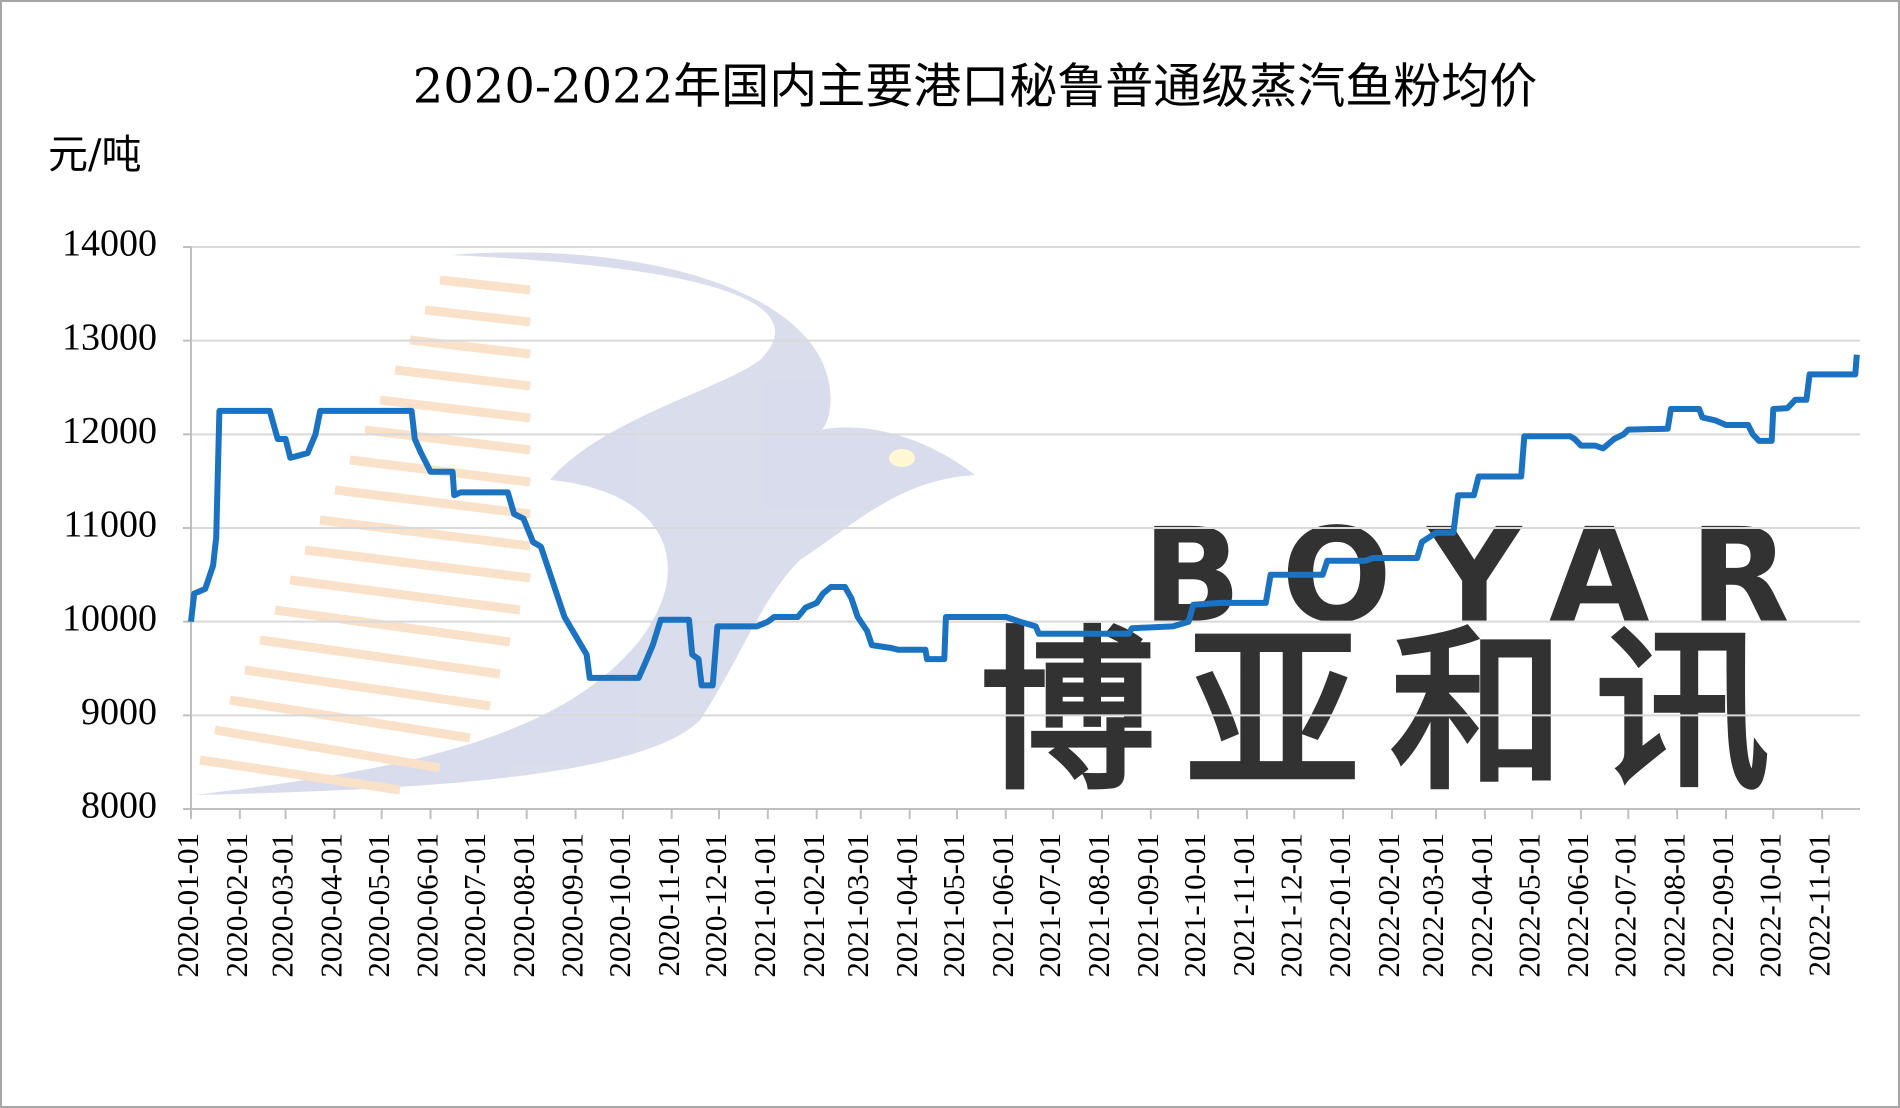 Image resolution: width=1900 pixels, height=1108 pixels. I want to click on x-tick-label: 2021-07-01, so click(1049, 905).